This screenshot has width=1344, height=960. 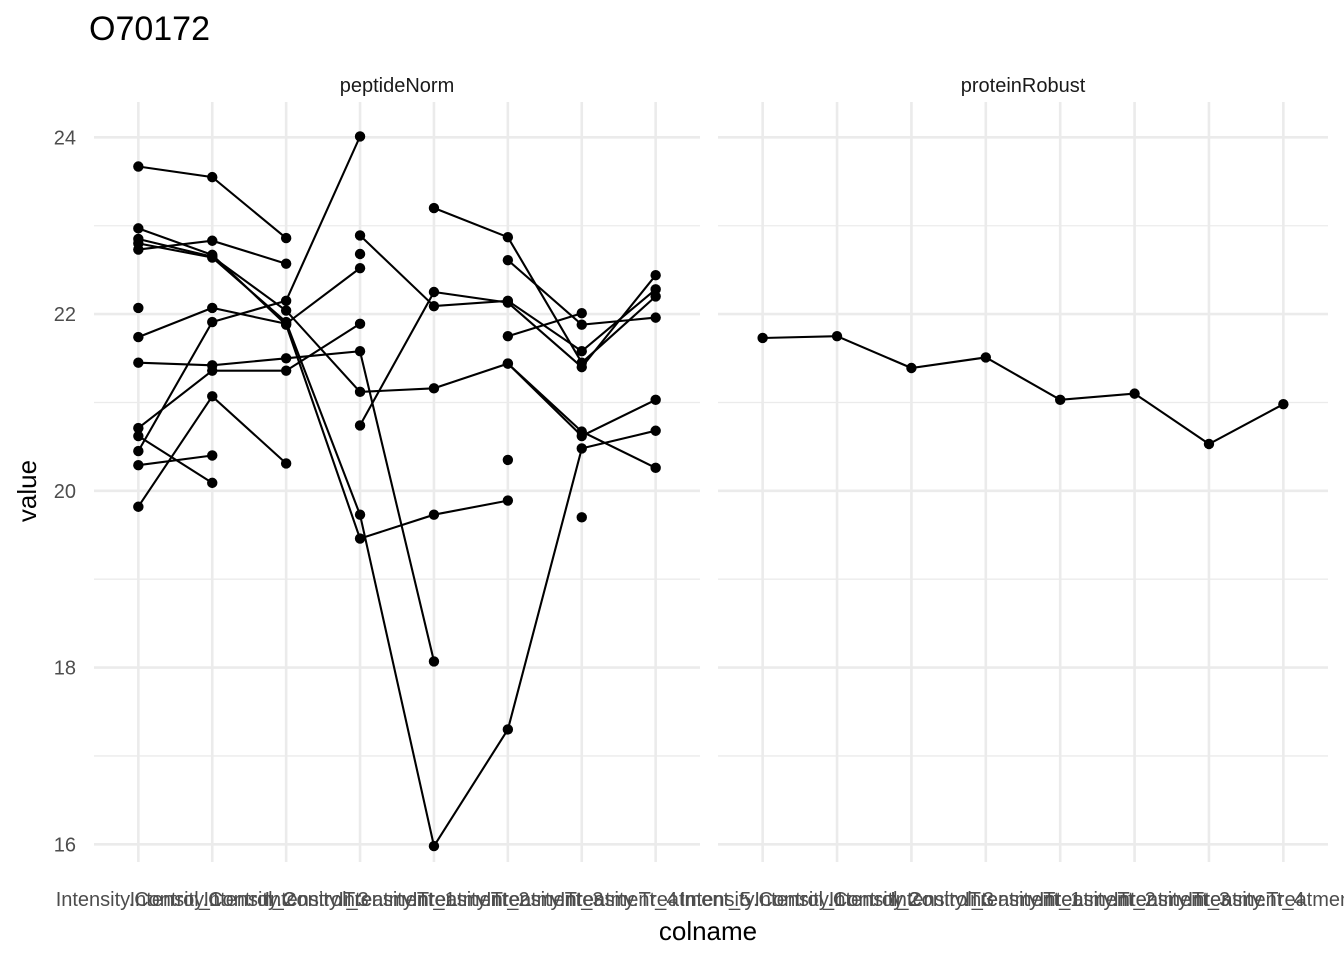 I want to click on facet-label: proteinRobust, so click(x=1023, y=86).